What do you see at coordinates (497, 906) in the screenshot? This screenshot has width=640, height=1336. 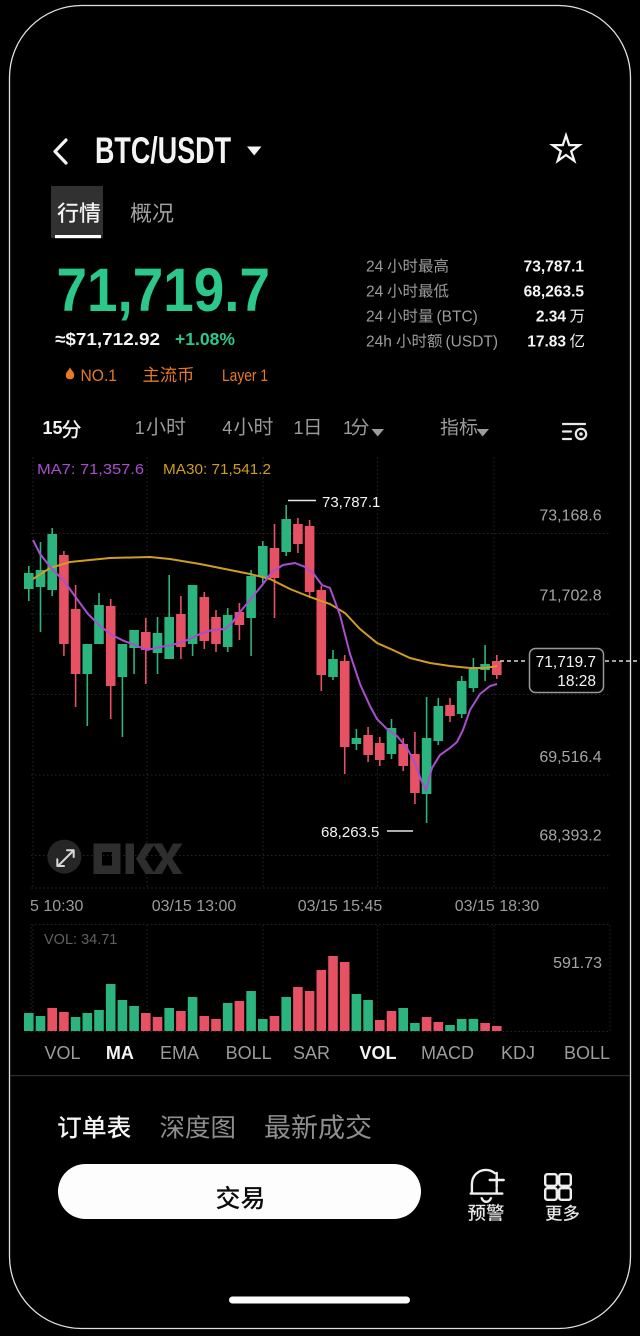 I see `svg-text: 03/15 18:30` at bounding box center [497, 906].